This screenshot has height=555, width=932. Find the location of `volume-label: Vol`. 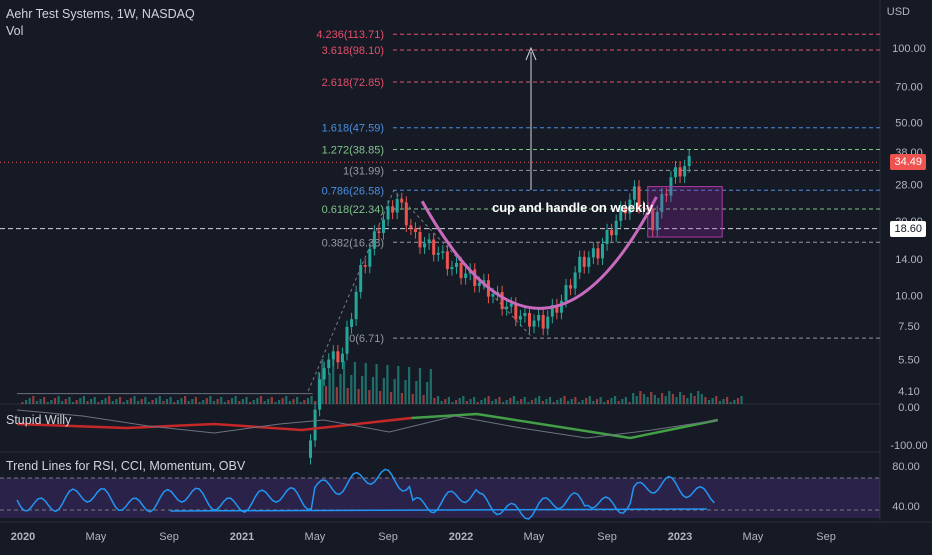

volume-label: Vol is located at coordinates (15, 31).